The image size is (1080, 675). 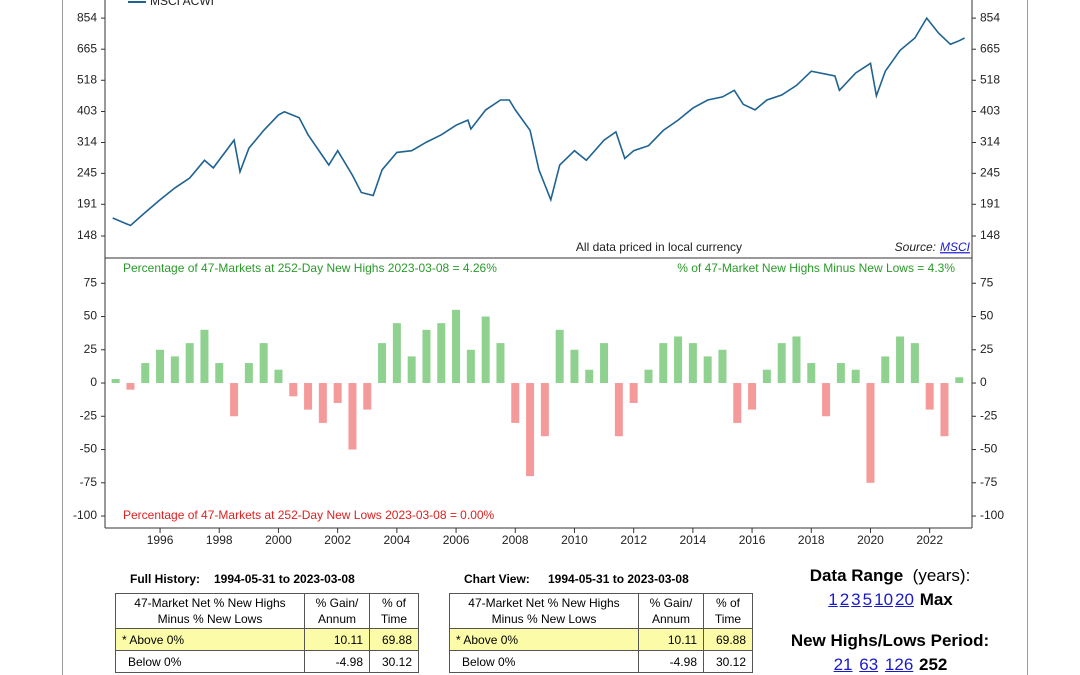 What do you see at coordinates (833, 599) in the screenshot?
I see `range-link: 1` at bounding box center [833, 599].